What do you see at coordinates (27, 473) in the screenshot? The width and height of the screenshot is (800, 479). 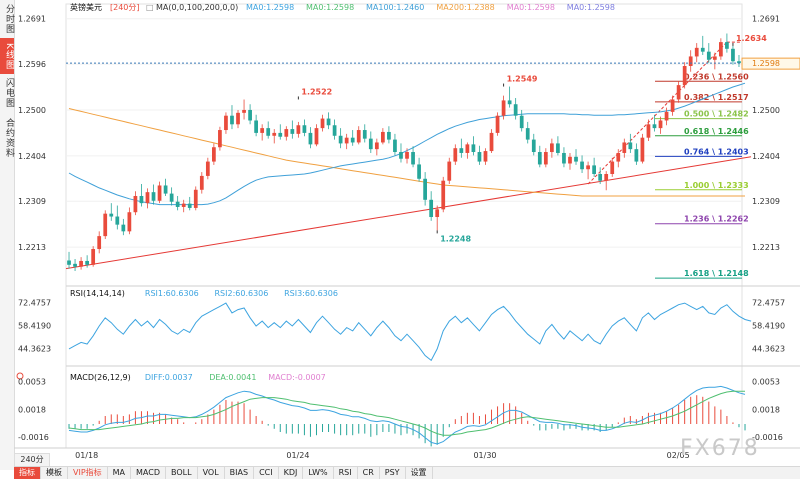 I see `toolbar-indicators: 指标` at bounding box center [27, 473].